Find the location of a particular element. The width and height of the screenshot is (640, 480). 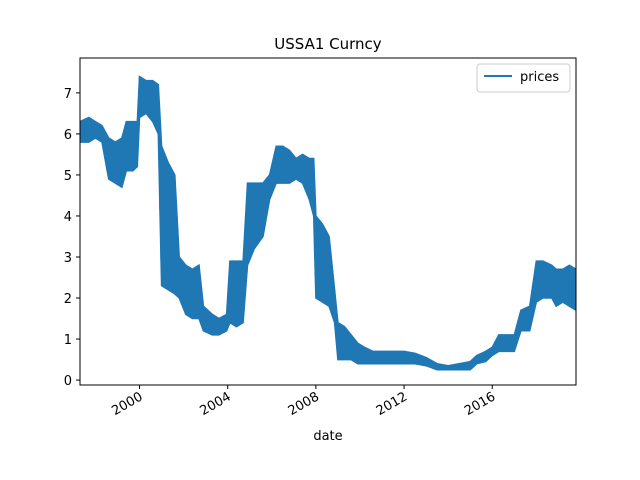

y-tick-label: 7 is located at coordinates (68, 94).